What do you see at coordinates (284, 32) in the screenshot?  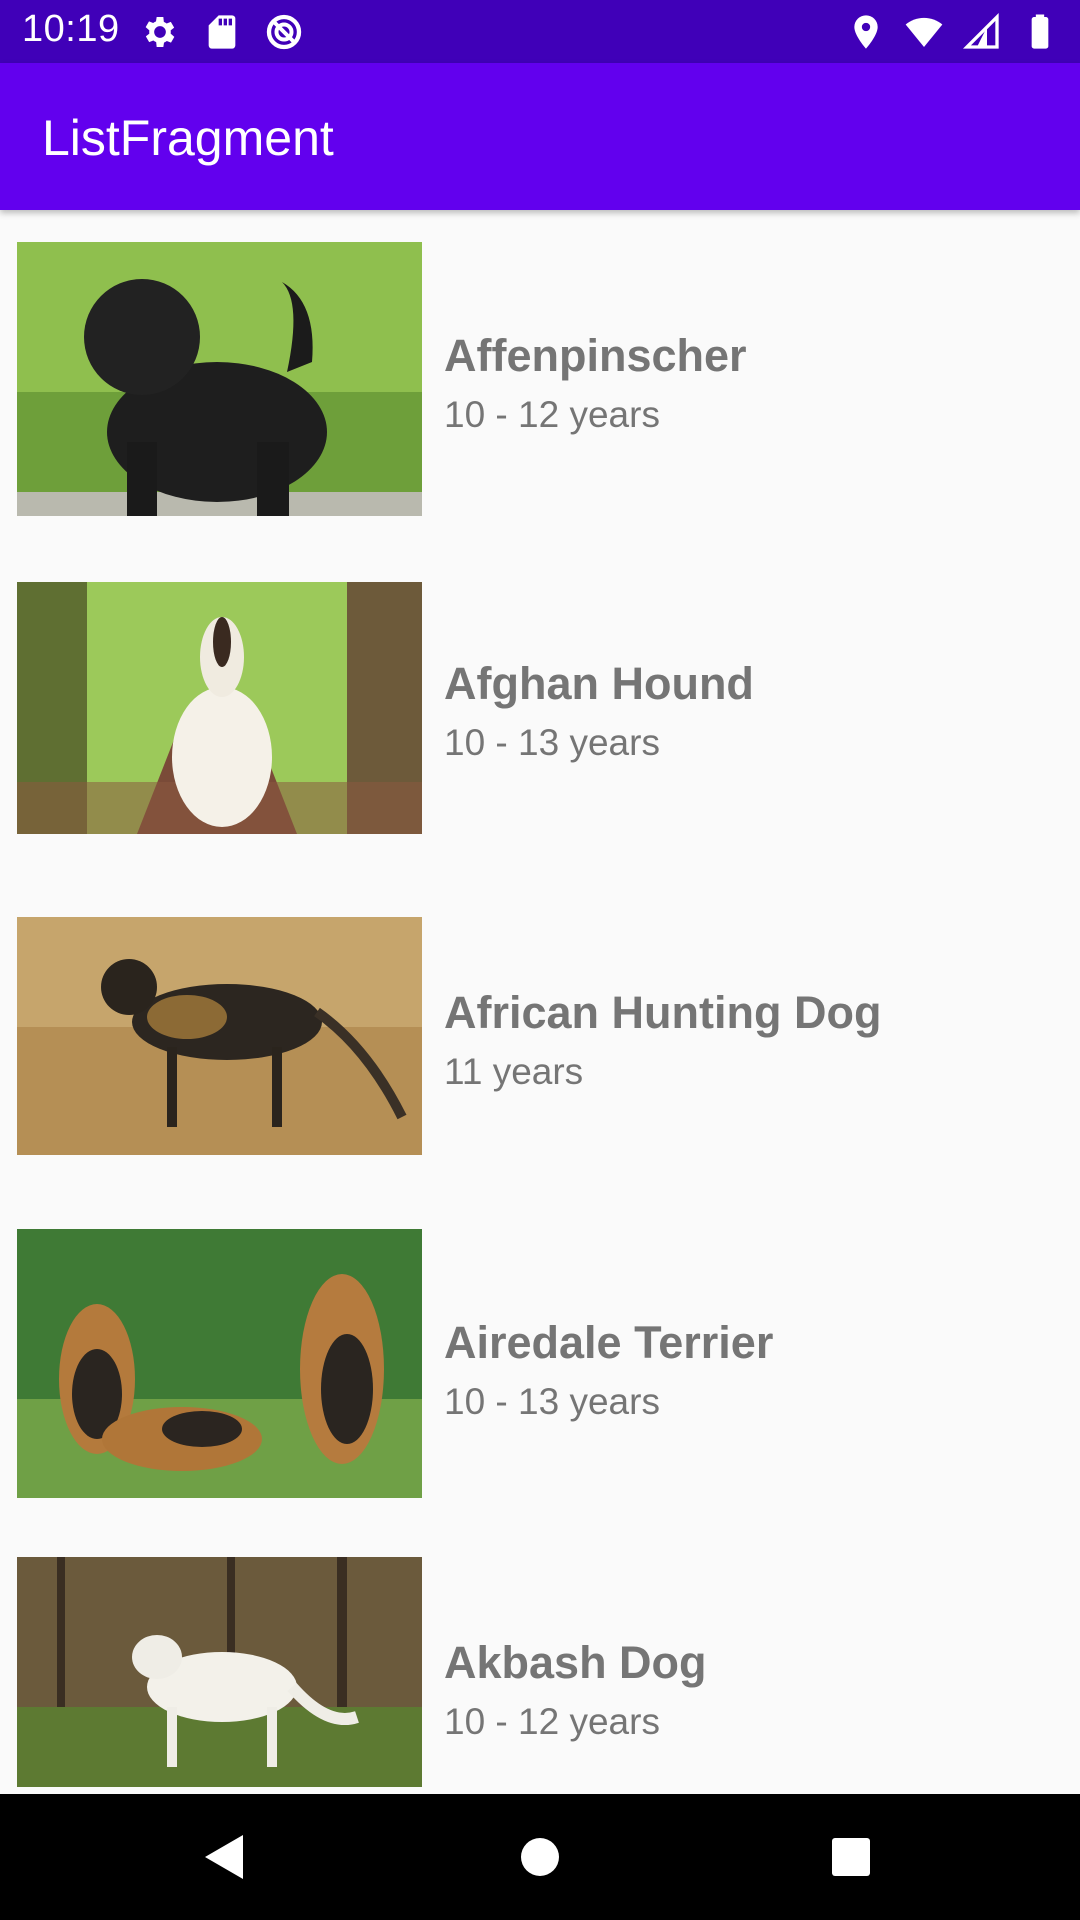 I see `data-saver-icon` at bounding box center [284, 32].